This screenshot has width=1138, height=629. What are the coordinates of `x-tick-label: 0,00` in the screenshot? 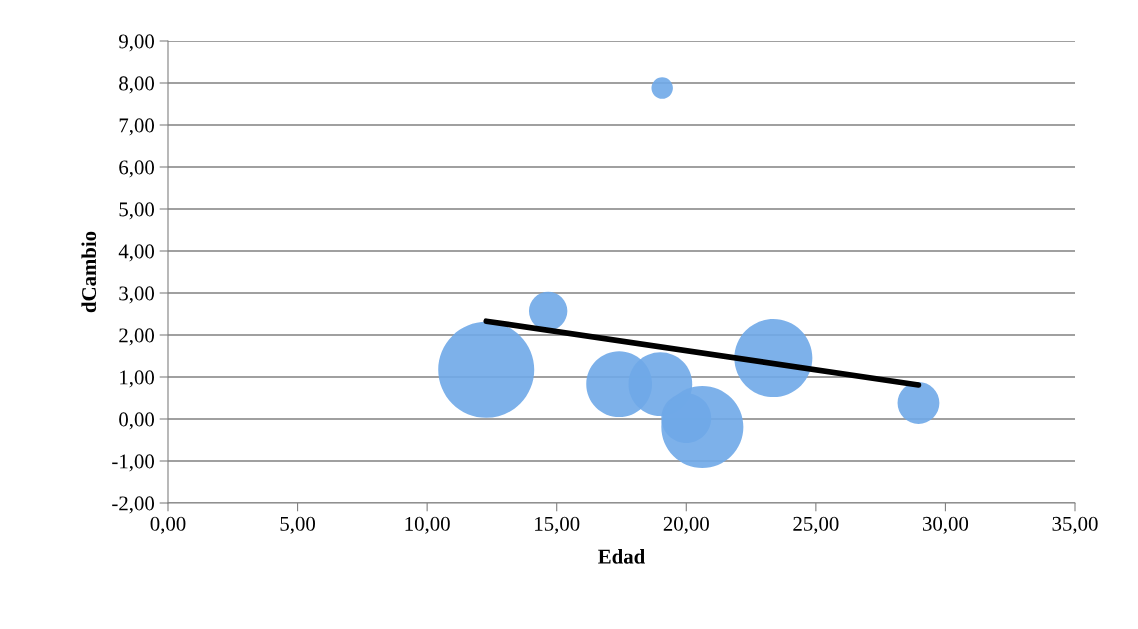 It's located at (168, 525).